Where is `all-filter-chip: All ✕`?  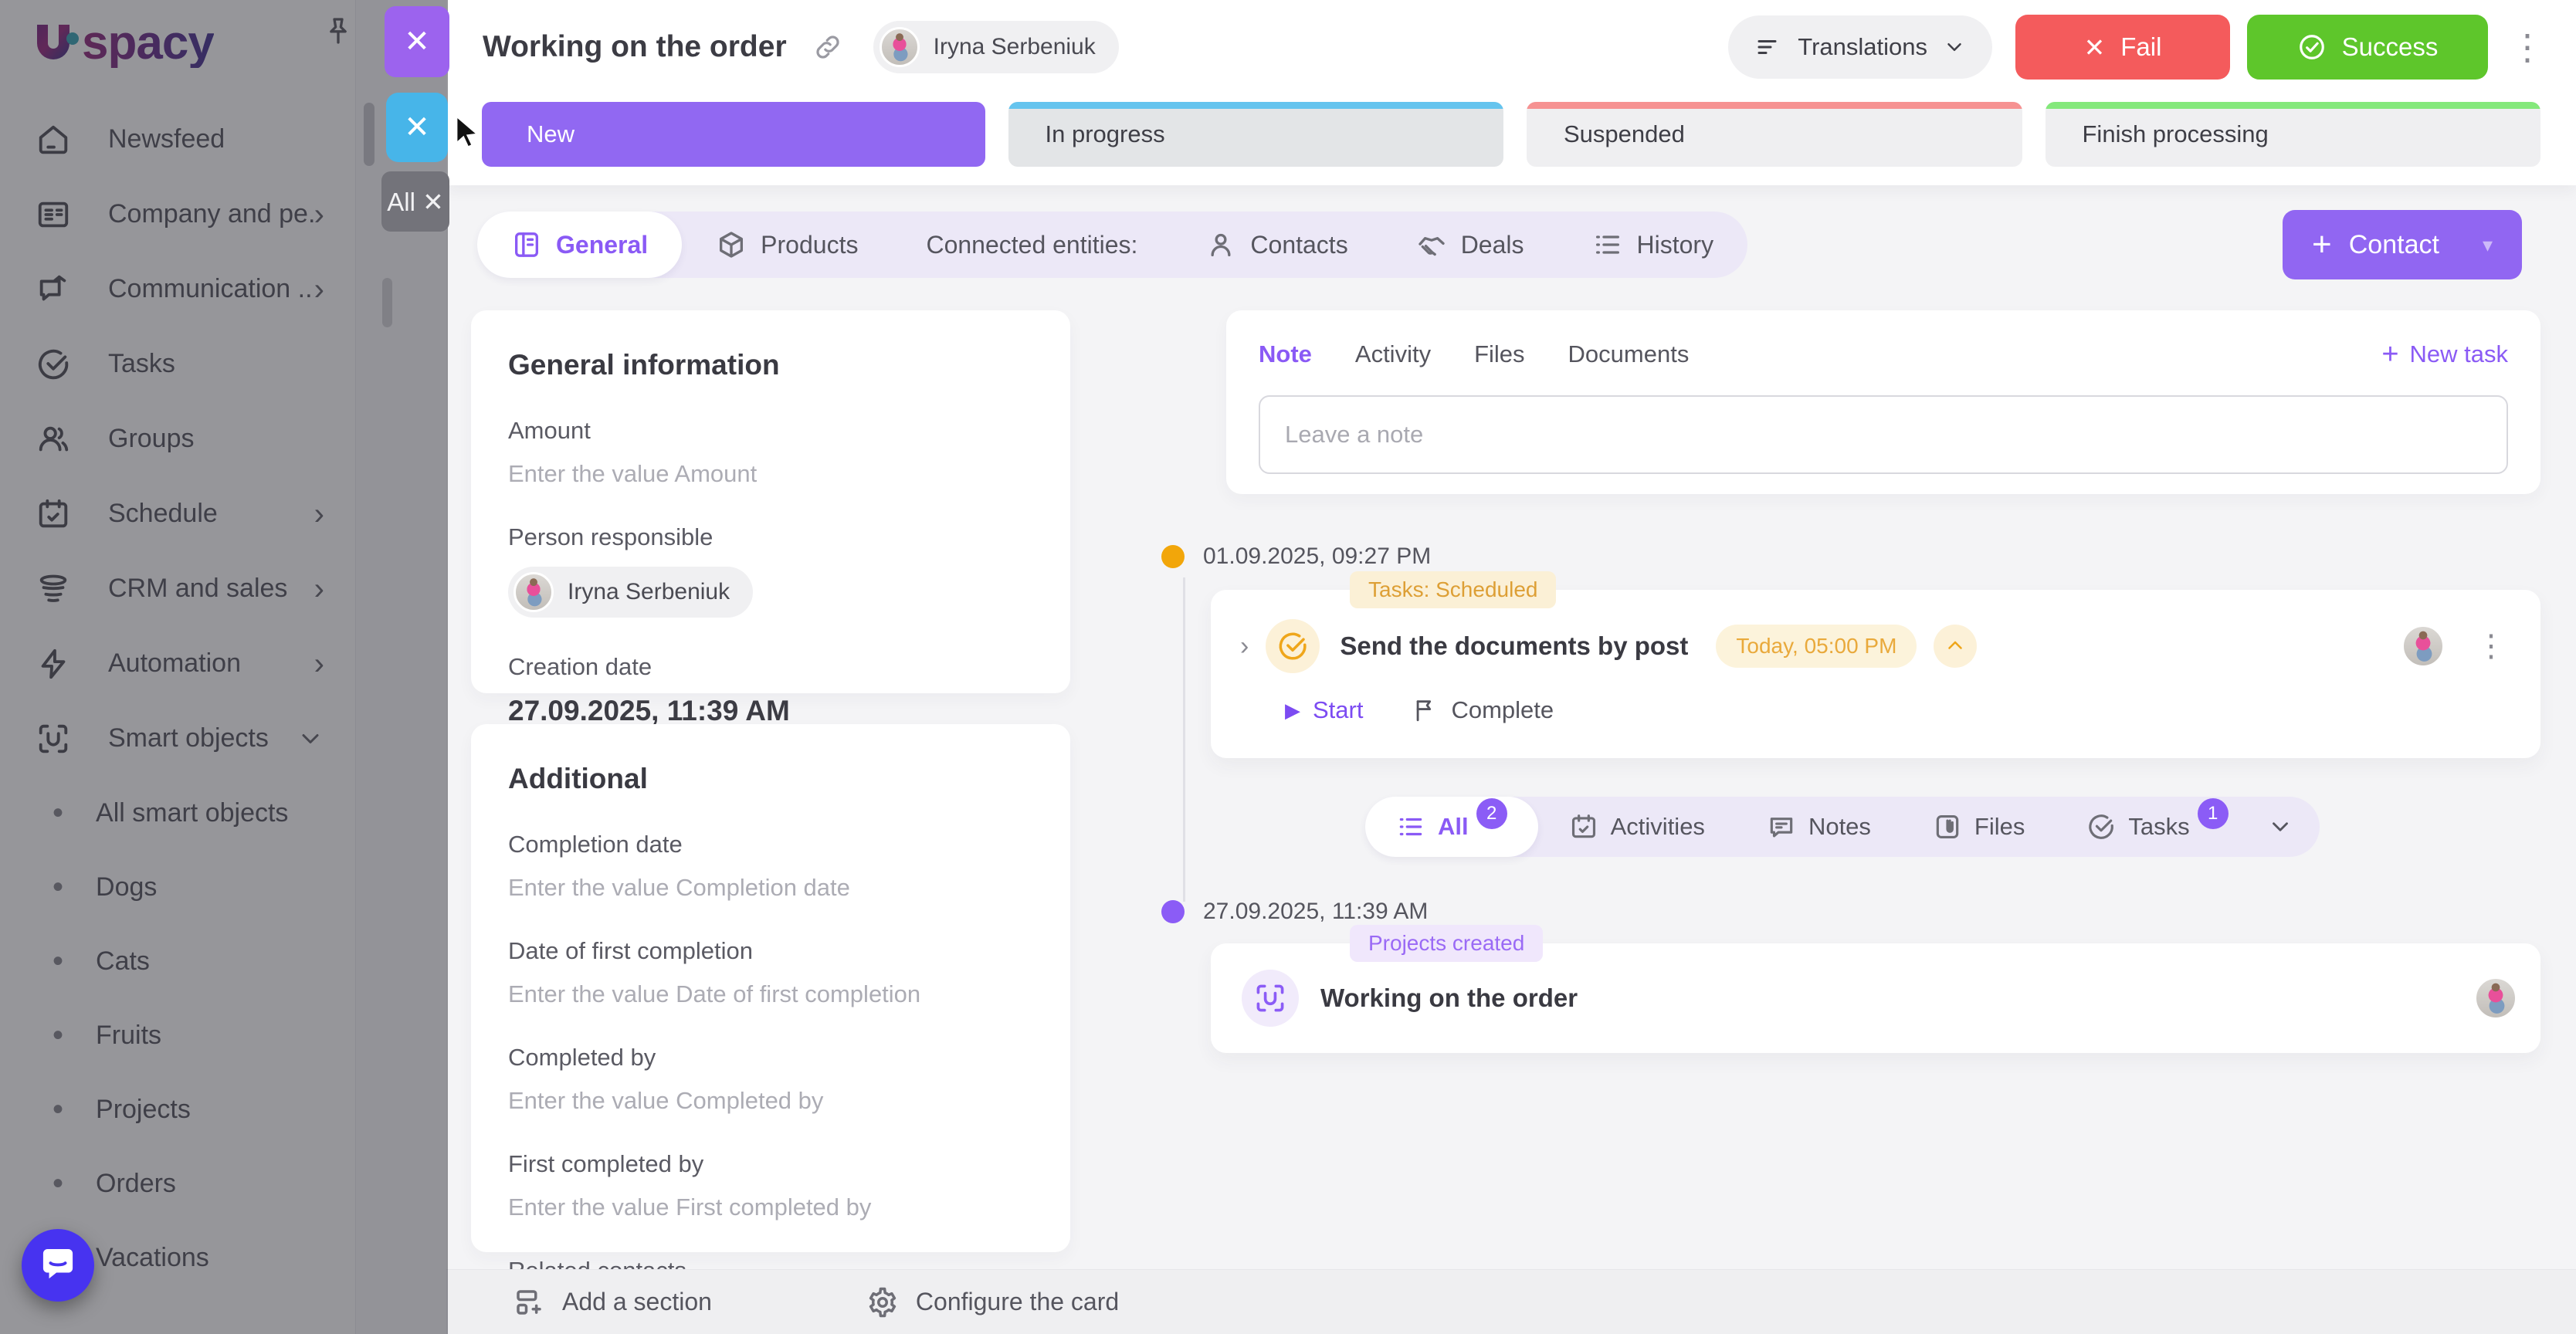
all-filter-chip: All ✕ is located at coordinates (415, 201).